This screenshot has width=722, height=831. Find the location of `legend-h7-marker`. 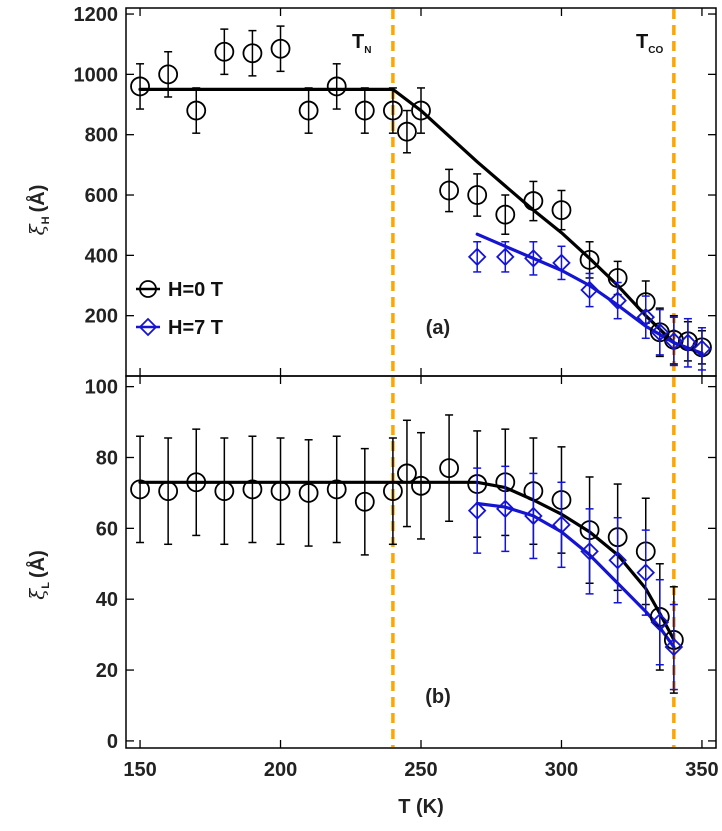

legend-h7-marker is located at coordinates (148, 327).